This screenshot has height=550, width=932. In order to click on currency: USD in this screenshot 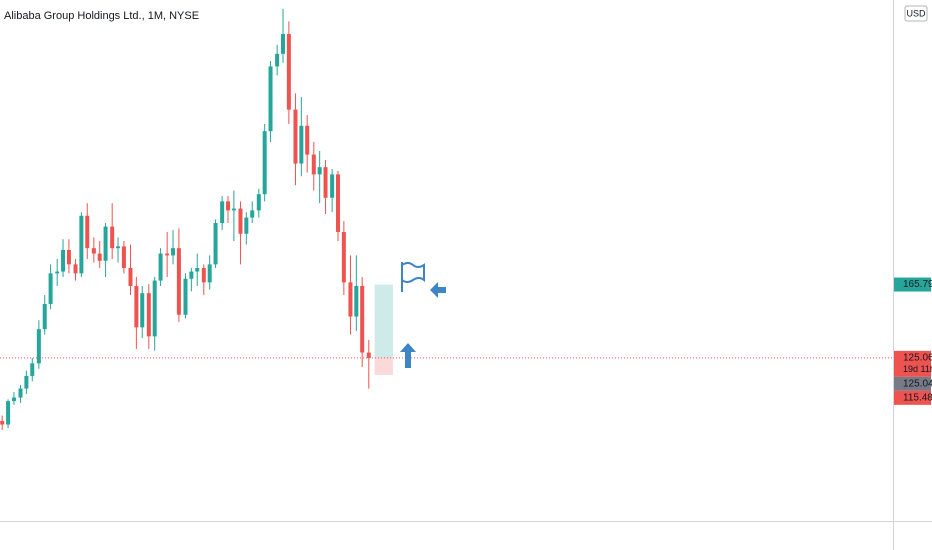, I will do `click(916, 13)`.